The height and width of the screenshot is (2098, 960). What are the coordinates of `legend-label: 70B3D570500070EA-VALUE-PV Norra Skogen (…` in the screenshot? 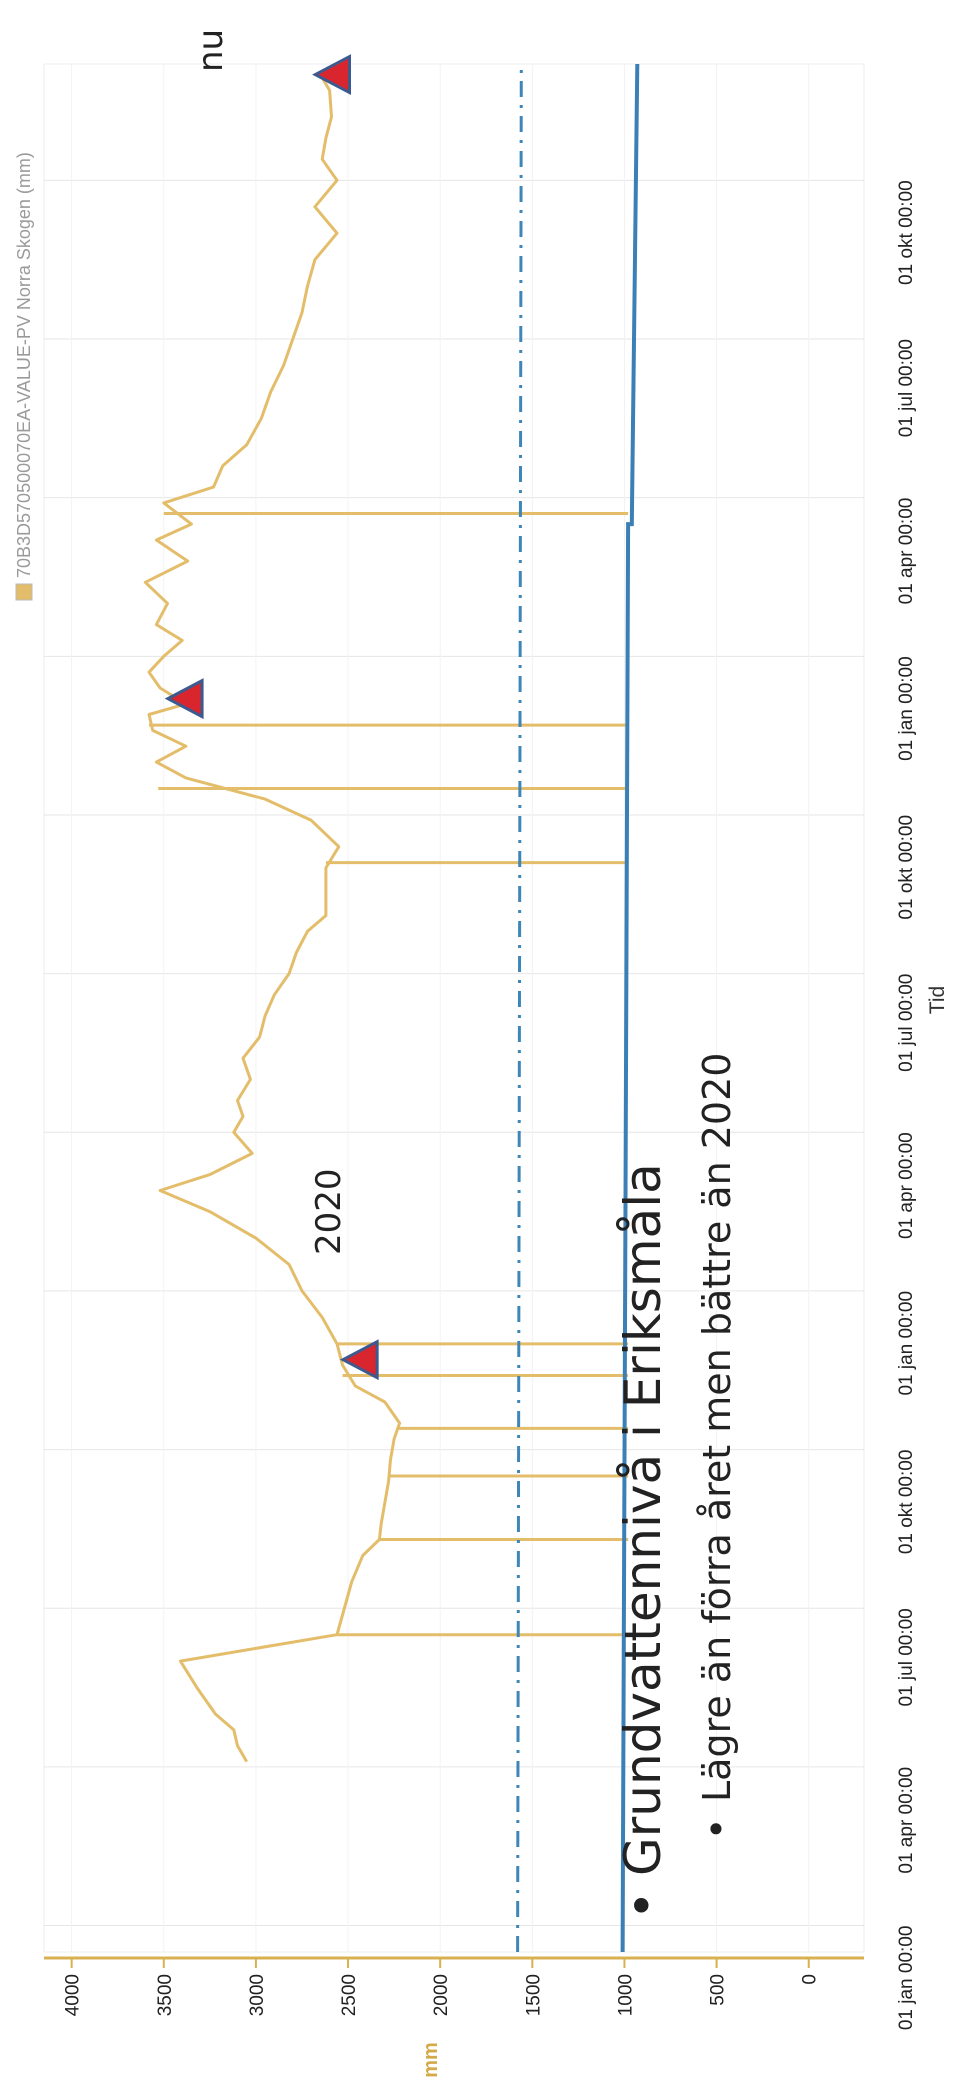 It's located at (24, 365).